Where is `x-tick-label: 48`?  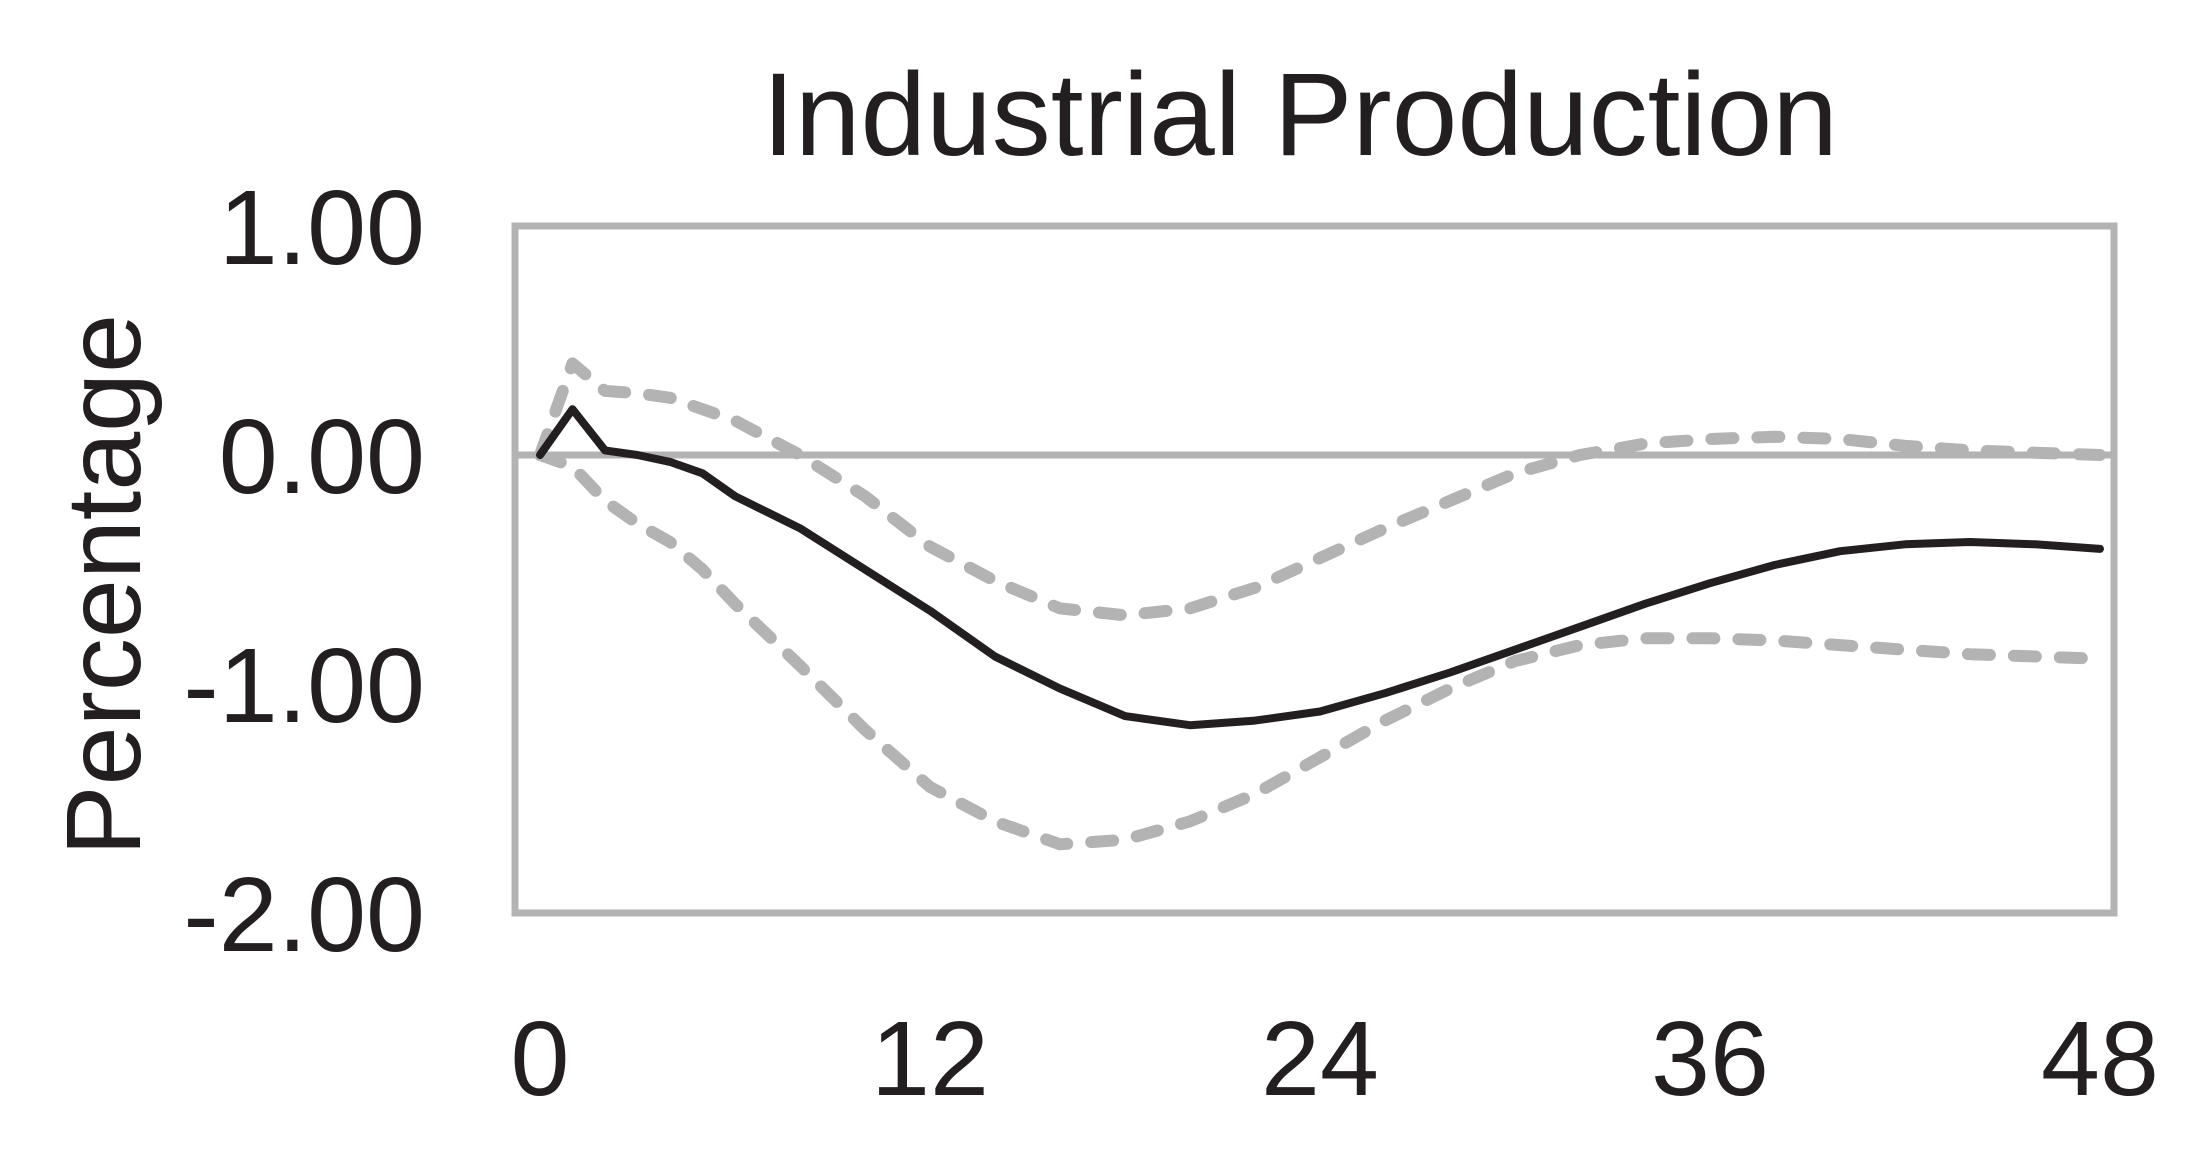
x-tick-label: 48 is located at coordinates (2100, 1059).